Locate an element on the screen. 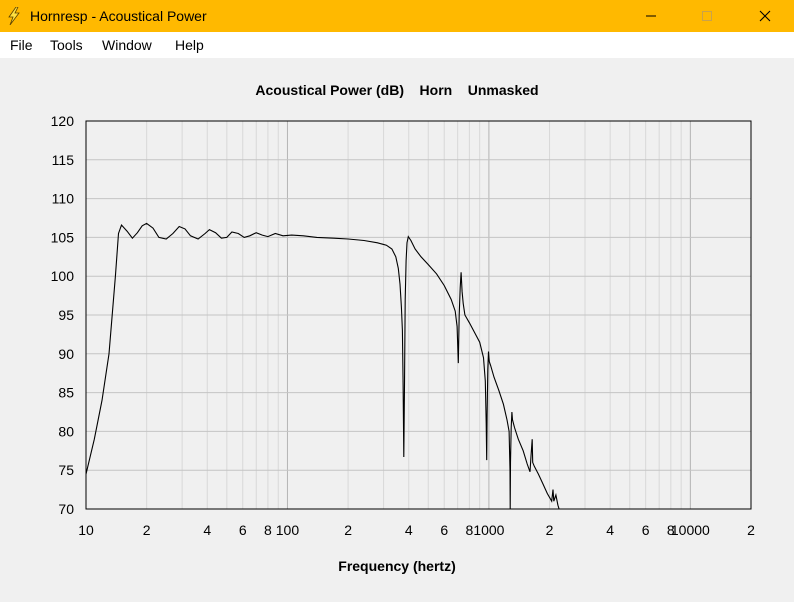  x-tick-label: 1000 is located at coordinates (488, 530).